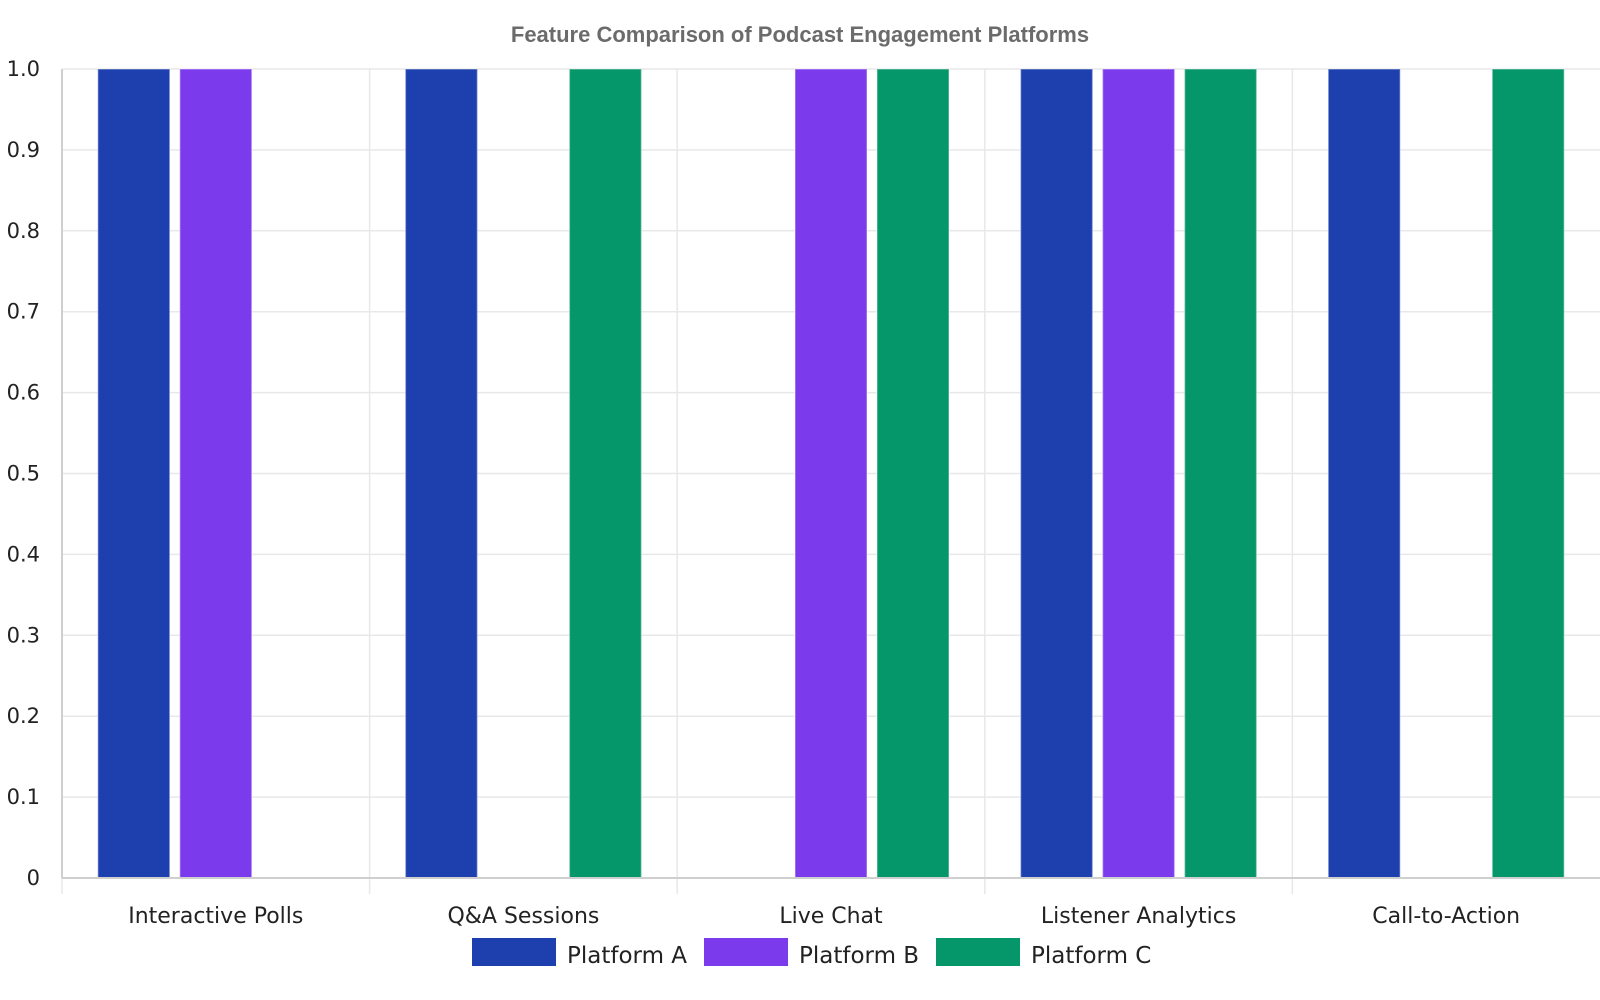 The height and width of the screenshot is (1000, 1600). Describe the element at coordinates (831, 916) in the screenshot. I see `x-category-label: Live Chat` at that location.